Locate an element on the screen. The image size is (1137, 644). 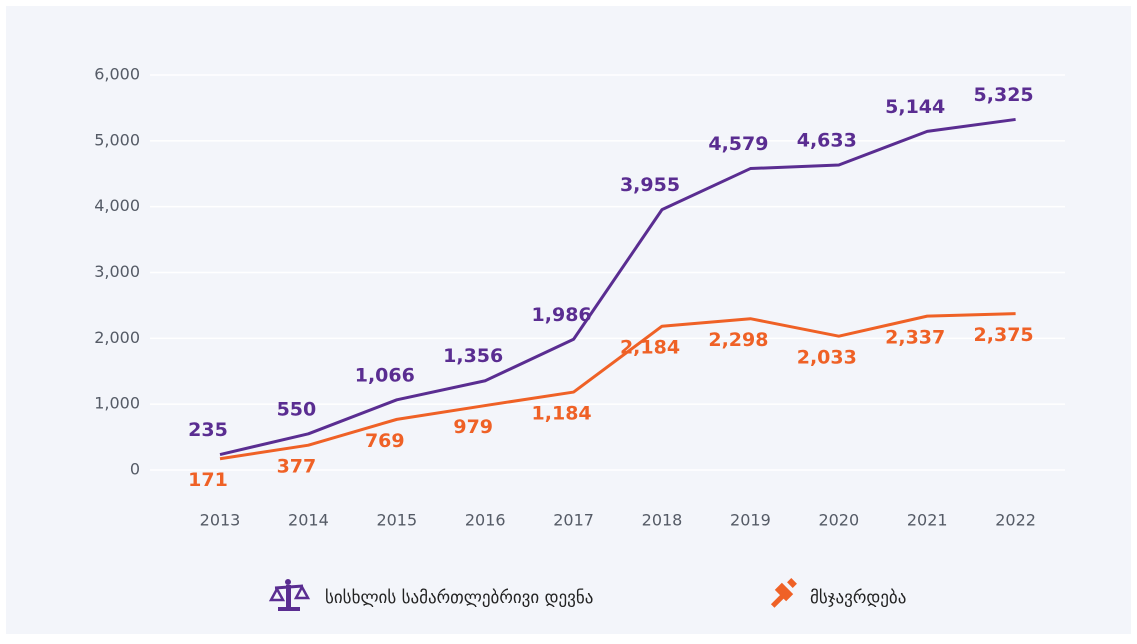
x-tick-label: 2017 is located at coordinates (573, 520).